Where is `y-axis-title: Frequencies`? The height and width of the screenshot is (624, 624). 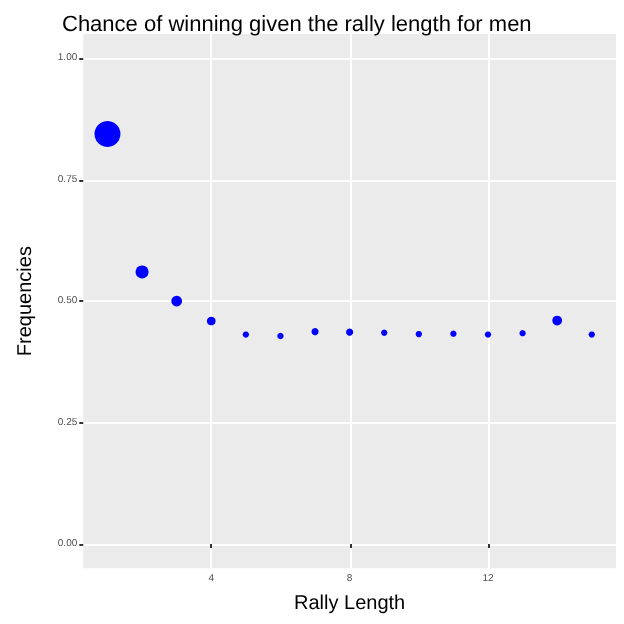 y-axis-title: Frequencies is located at coordinates (26, 301).